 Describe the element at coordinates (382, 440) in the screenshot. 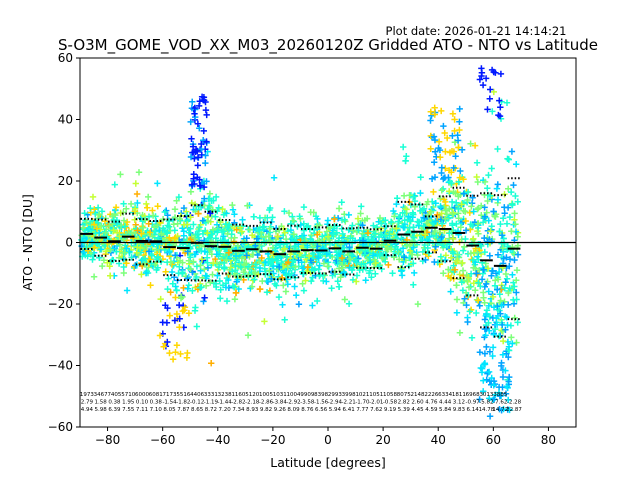

I see `x-tick-label: 20` at that location.